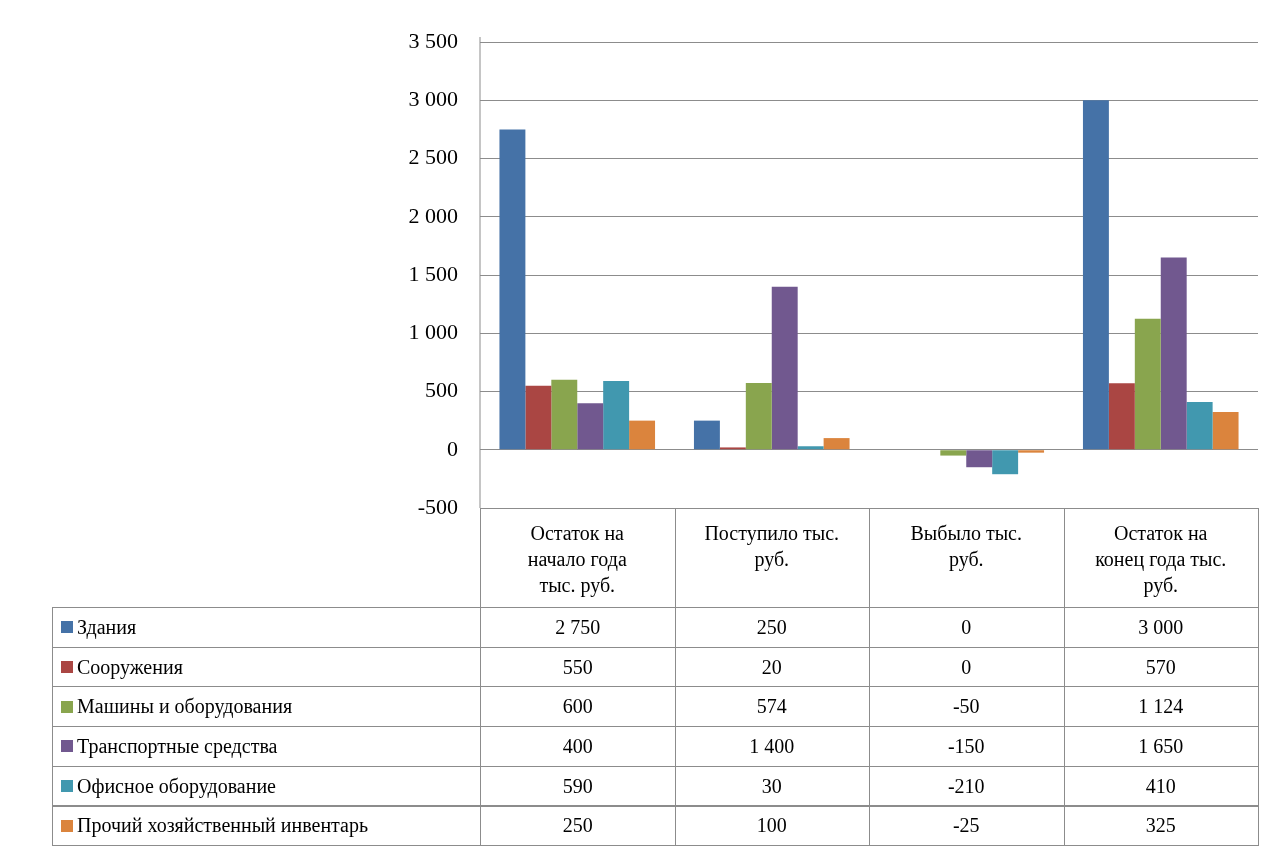 Image resolution: width=1279 pixels, height=853 pixels. I want to click on y-tick-label: 2 500, so click(433, 157).